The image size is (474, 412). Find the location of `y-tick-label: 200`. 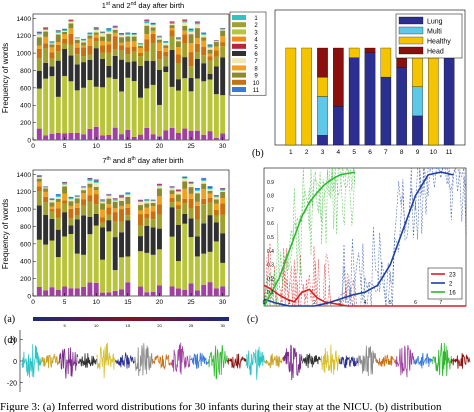

y-tick-label: 200 is located at coordinates (25, 279).